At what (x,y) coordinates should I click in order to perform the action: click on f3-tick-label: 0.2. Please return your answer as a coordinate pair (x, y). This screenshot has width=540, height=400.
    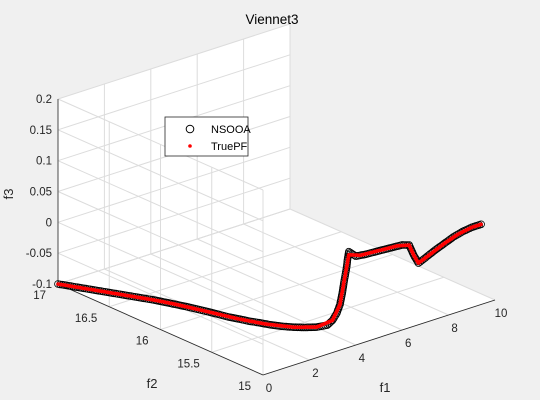
    Looking at the image, I should click on (44, 100).